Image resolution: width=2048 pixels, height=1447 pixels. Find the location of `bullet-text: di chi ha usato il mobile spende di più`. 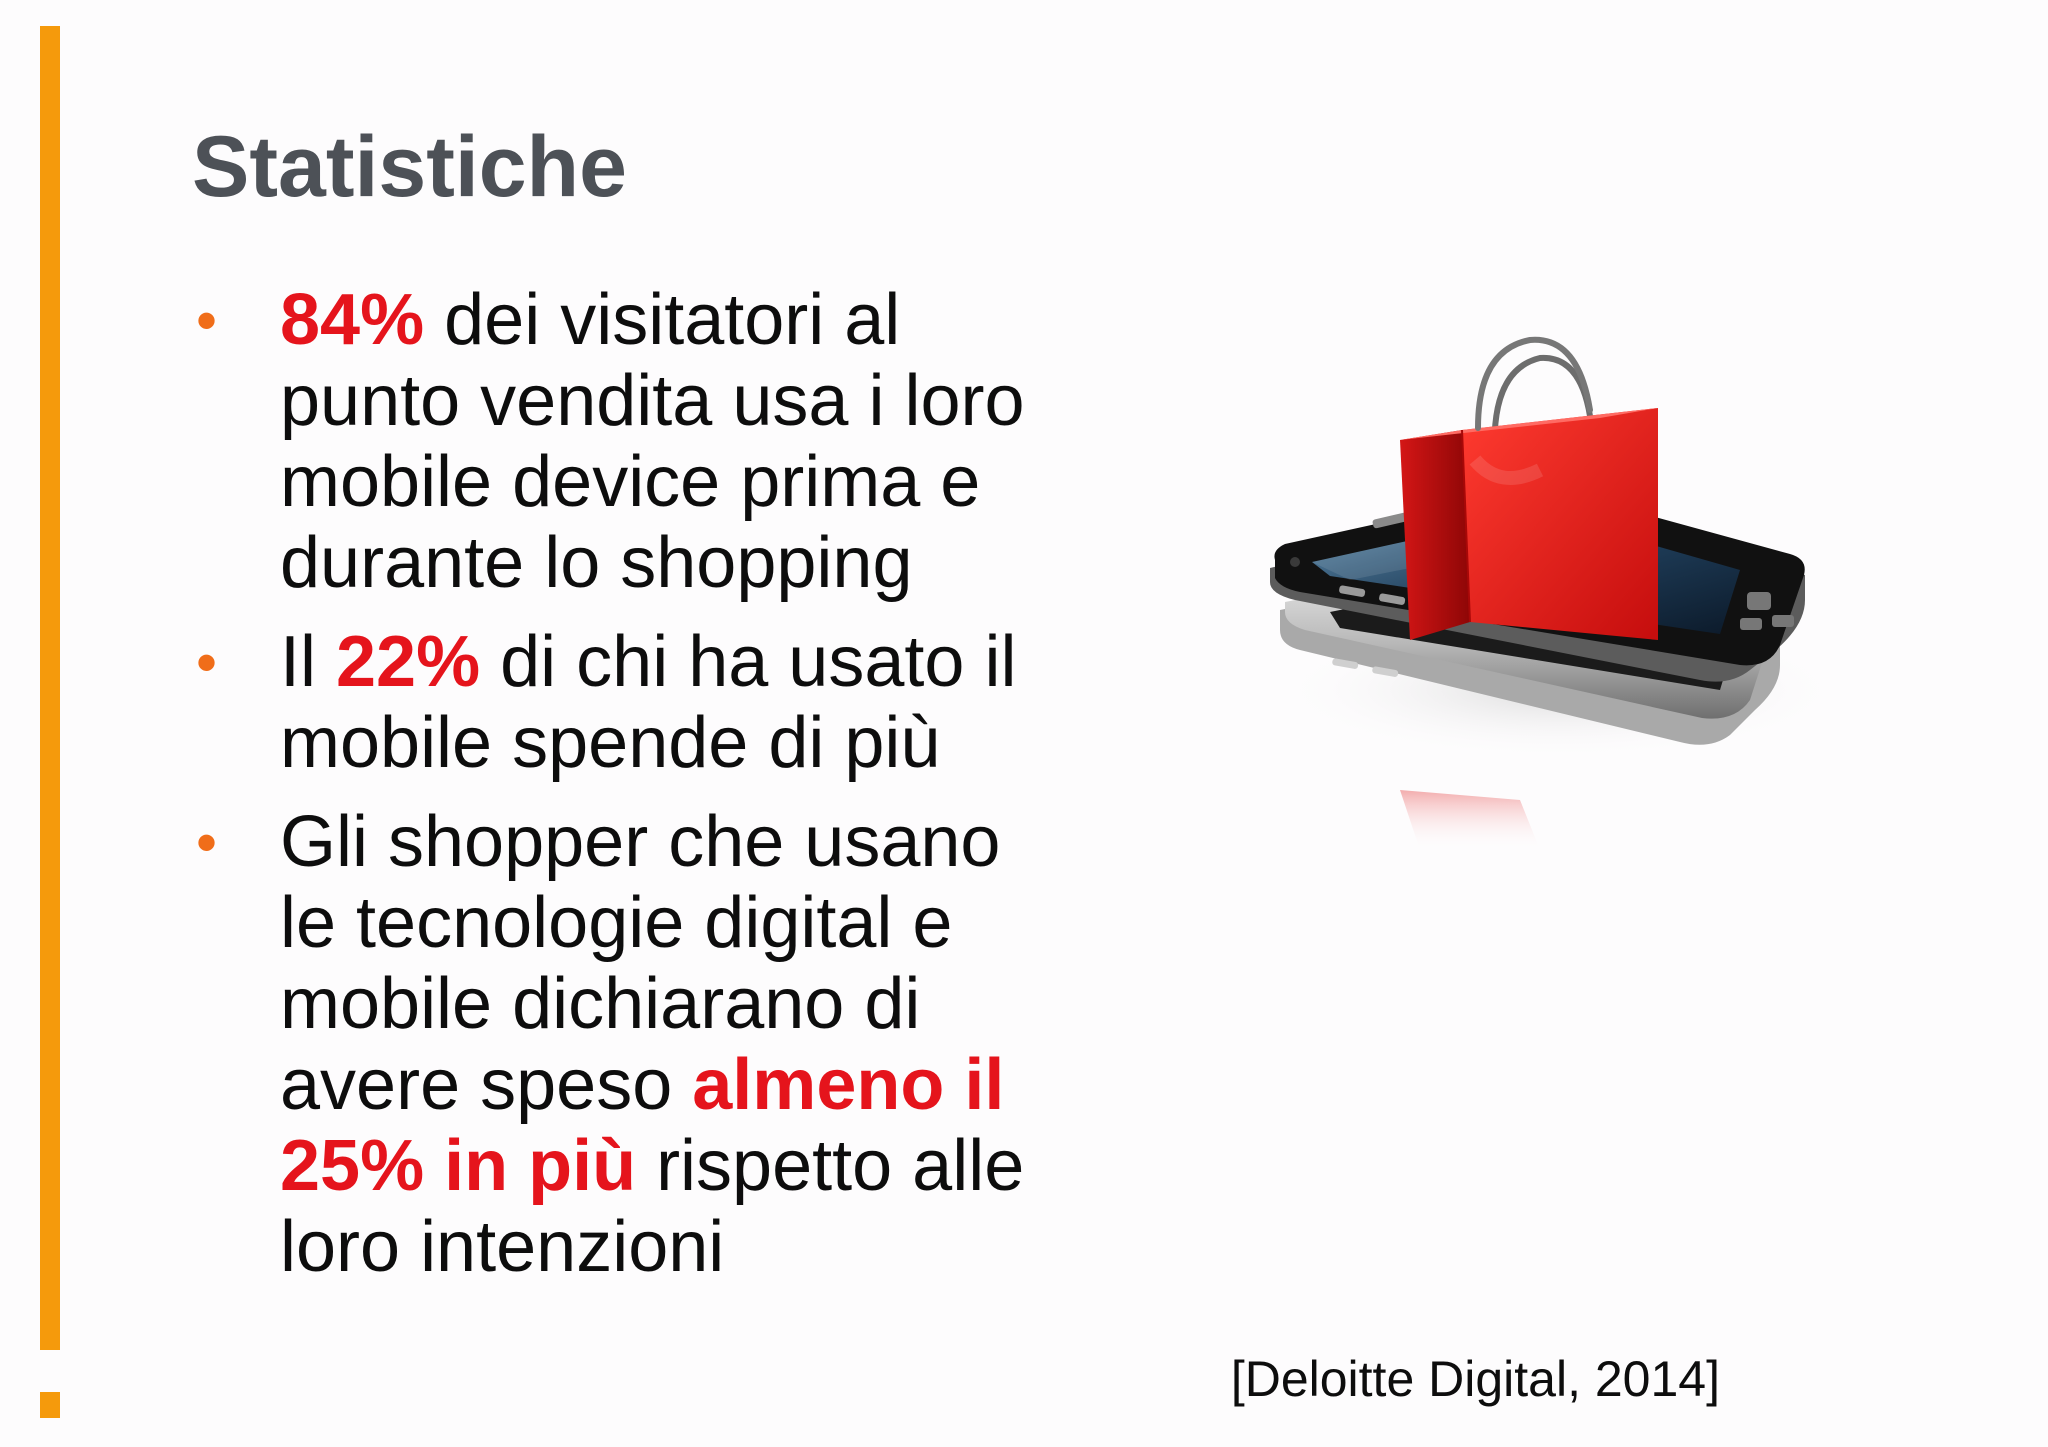

bullet-text: di chi ha usato il mobile spende di più is located at coordinates (648, 702).